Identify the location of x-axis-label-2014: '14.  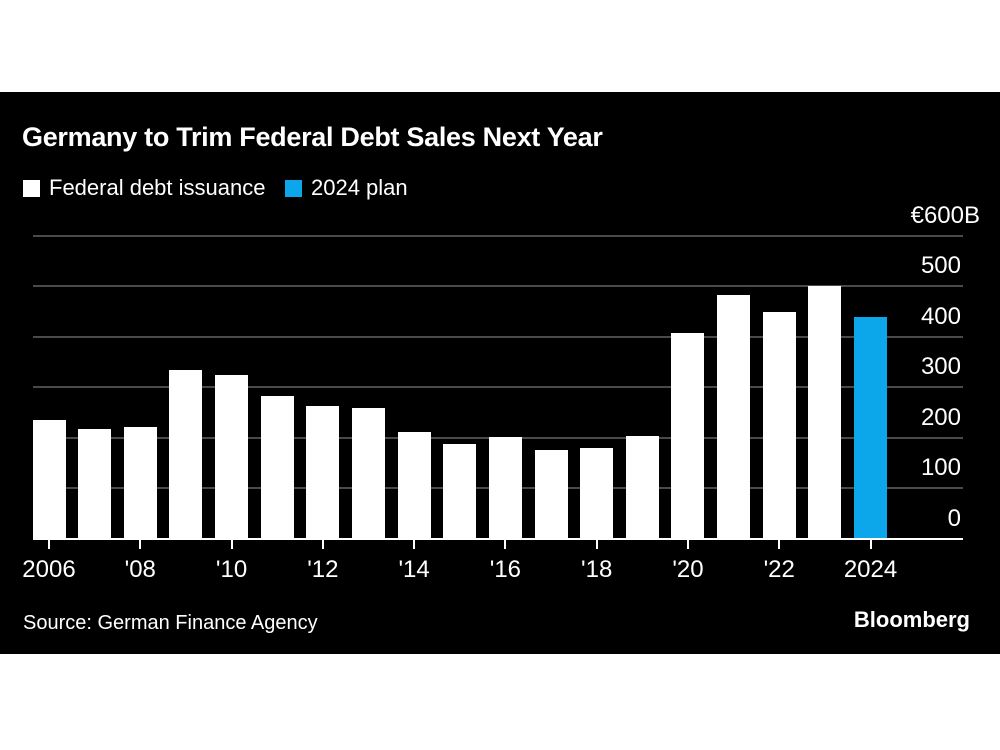
(414, 569).